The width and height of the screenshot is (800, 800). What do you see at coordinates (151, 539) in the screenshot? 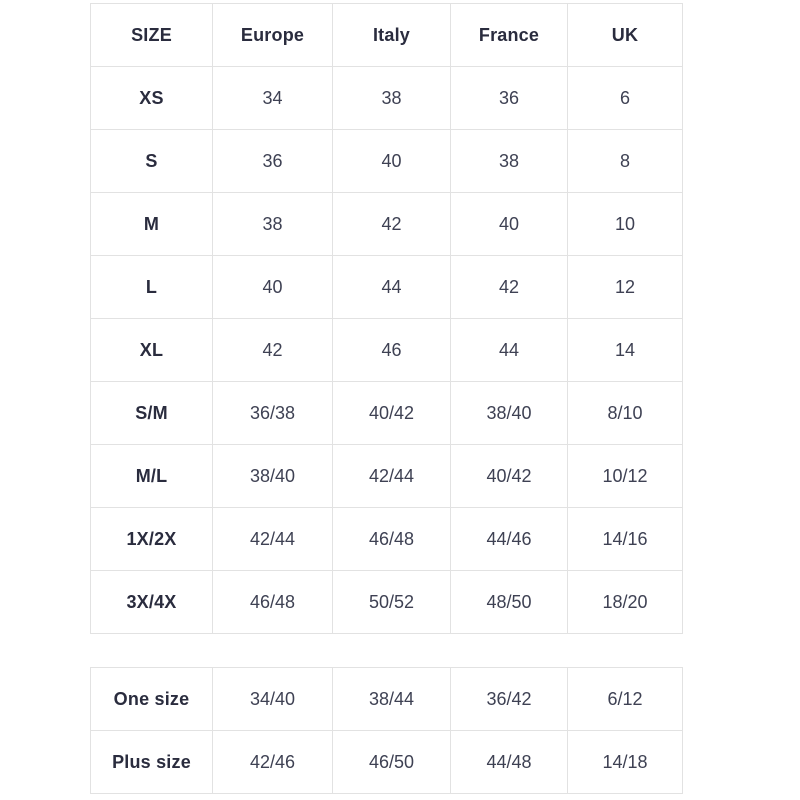
I see `size-label-cell: 1X/2X` at bounding box center [151, 539].